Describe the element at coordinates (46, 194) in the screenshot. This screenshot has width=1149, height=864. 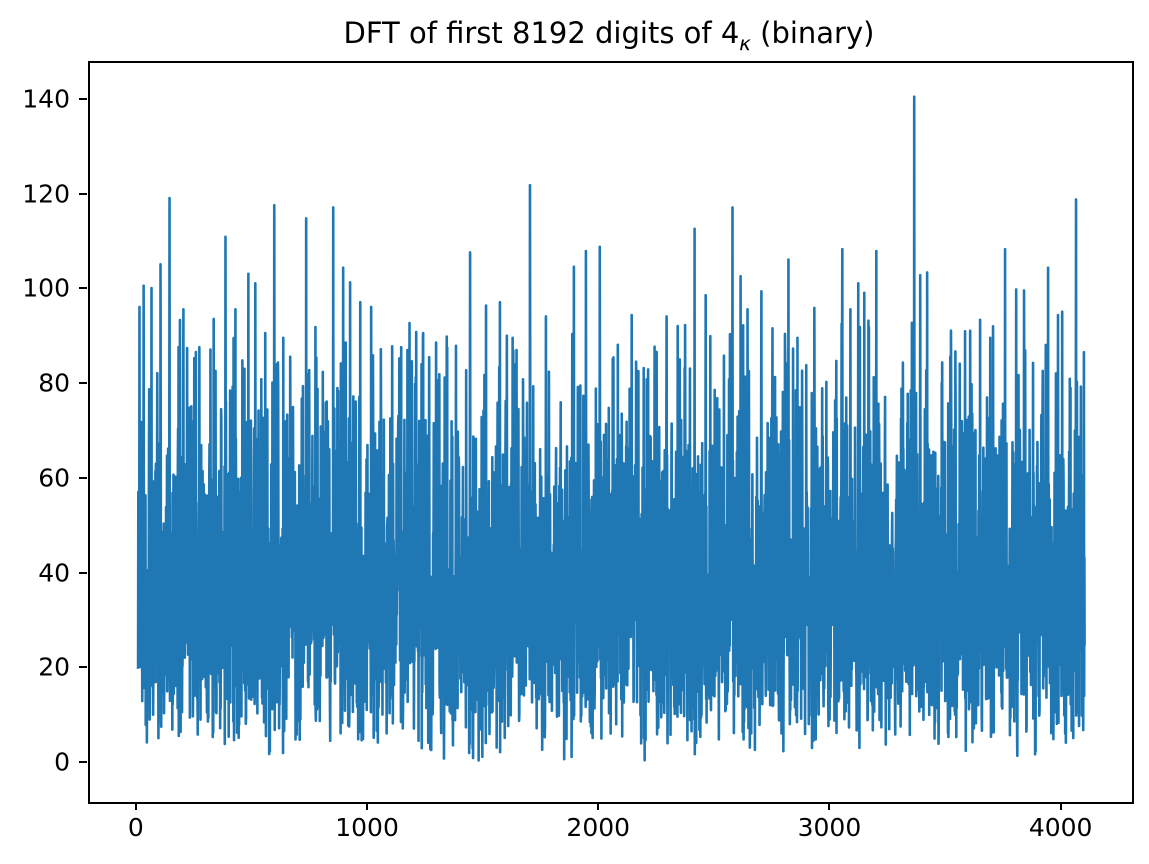
I see `y-tick-label: 120` at that location.